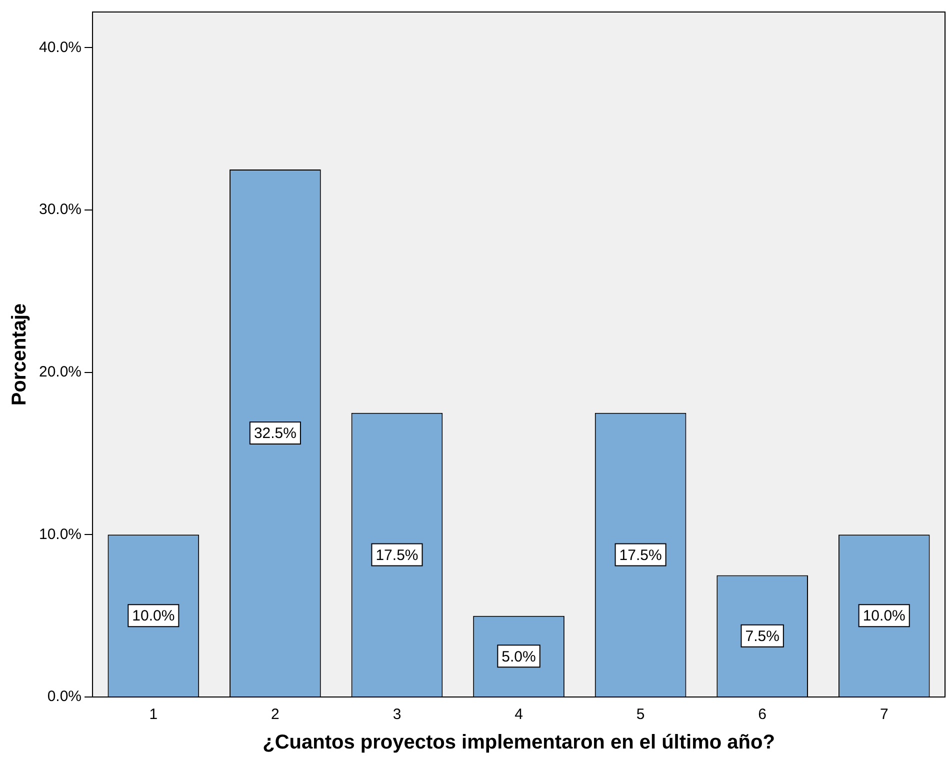  Describe the element at coordinates (64, 697) in the screenshot. I see `y-tick-label: 0.0%` at that location.